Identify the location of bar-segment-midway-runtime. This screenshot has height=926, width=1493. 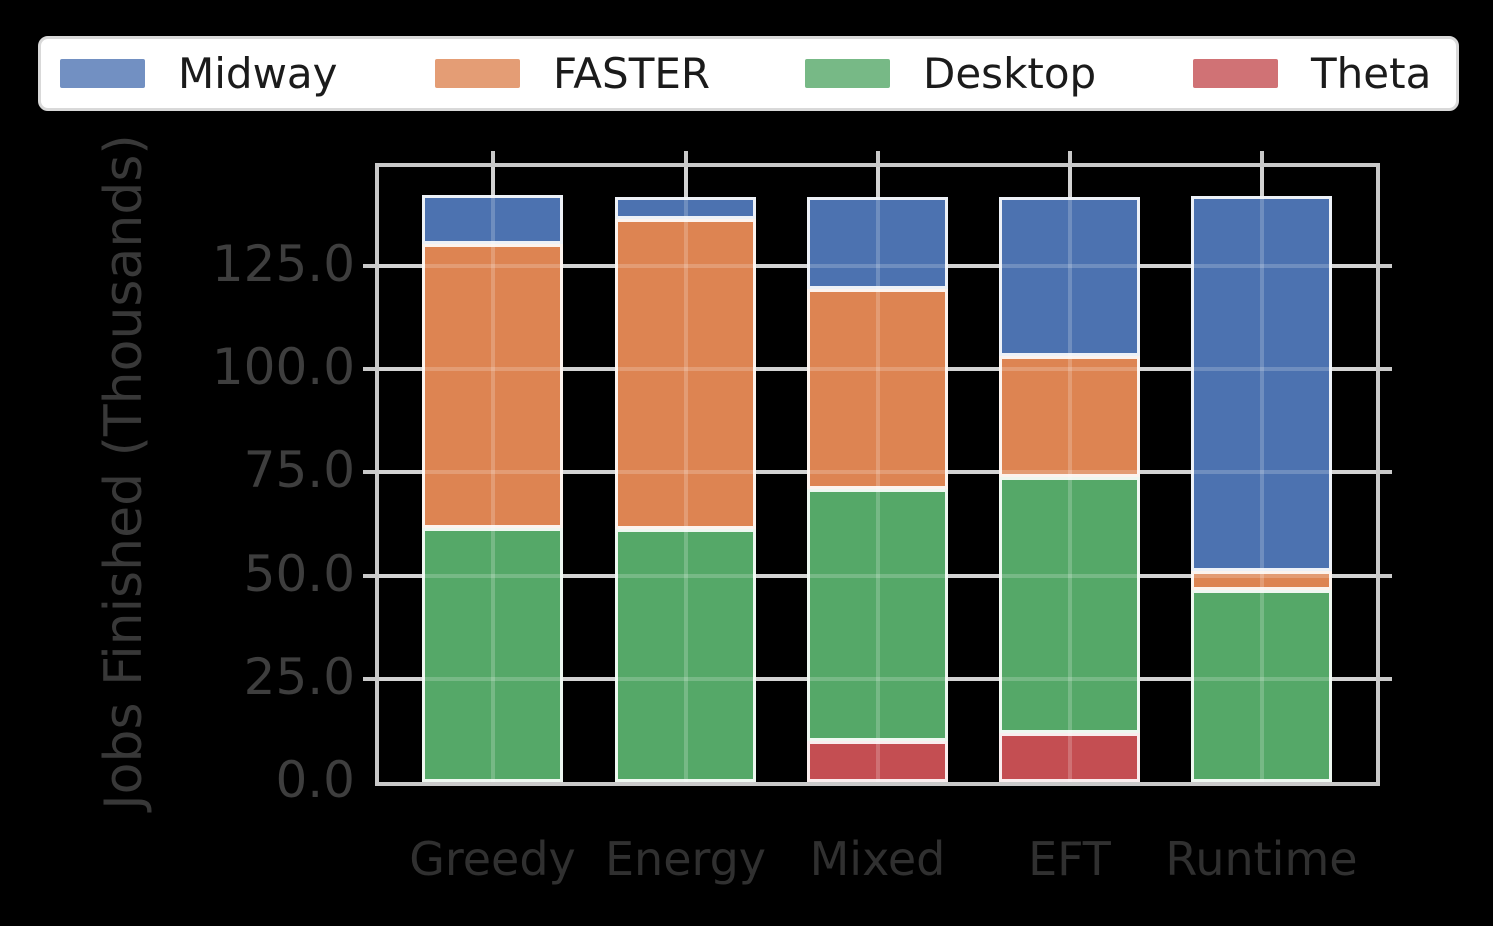
(1261, 383).